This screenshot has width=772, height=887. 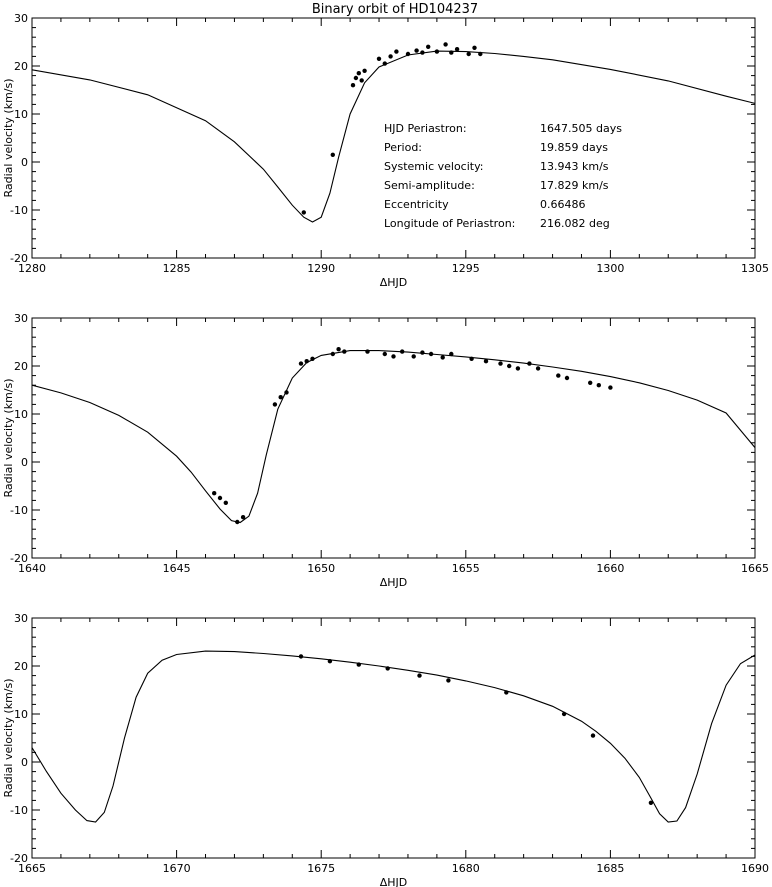 What do you see at coordinates (32, 568) in the screenshot?
I see `x-tick-label: 1640` at bounding box center [32, 568].